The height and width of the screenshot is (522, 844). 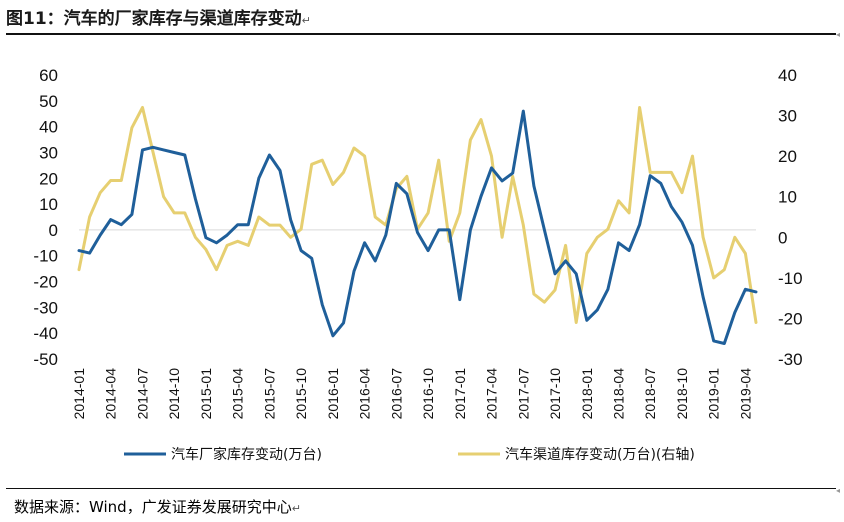 I want to click on x-tick-label: 2017-04, so click(x=492, y=394).